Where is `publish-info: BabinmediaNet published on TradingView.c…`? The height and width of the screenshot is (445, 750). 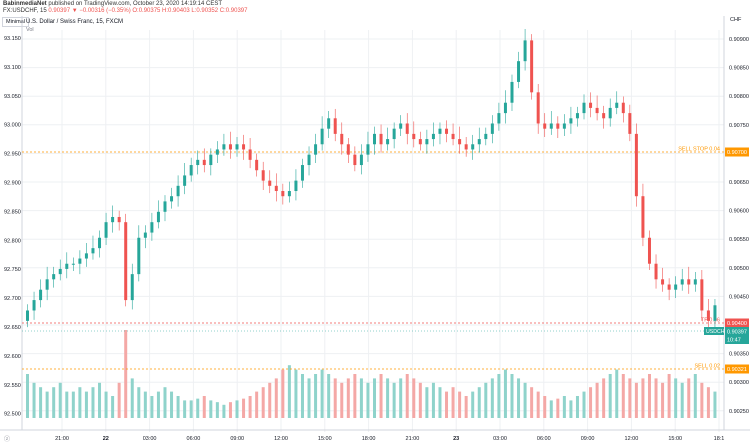 publish-info: BabinmediaNet published on TradingView.c… is located at coordinates (112, 4).